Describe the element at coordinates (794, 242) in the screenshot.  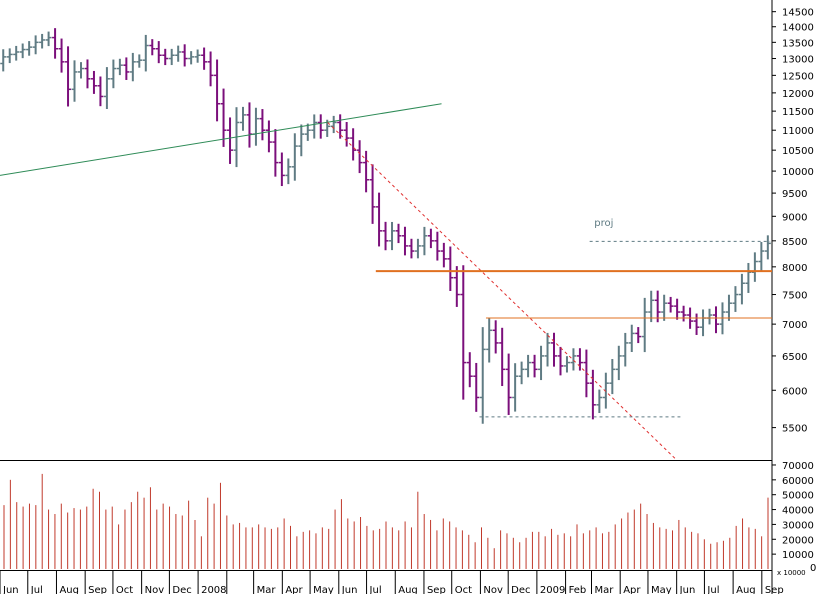
I see `y-tick-label: 8500` at that location.